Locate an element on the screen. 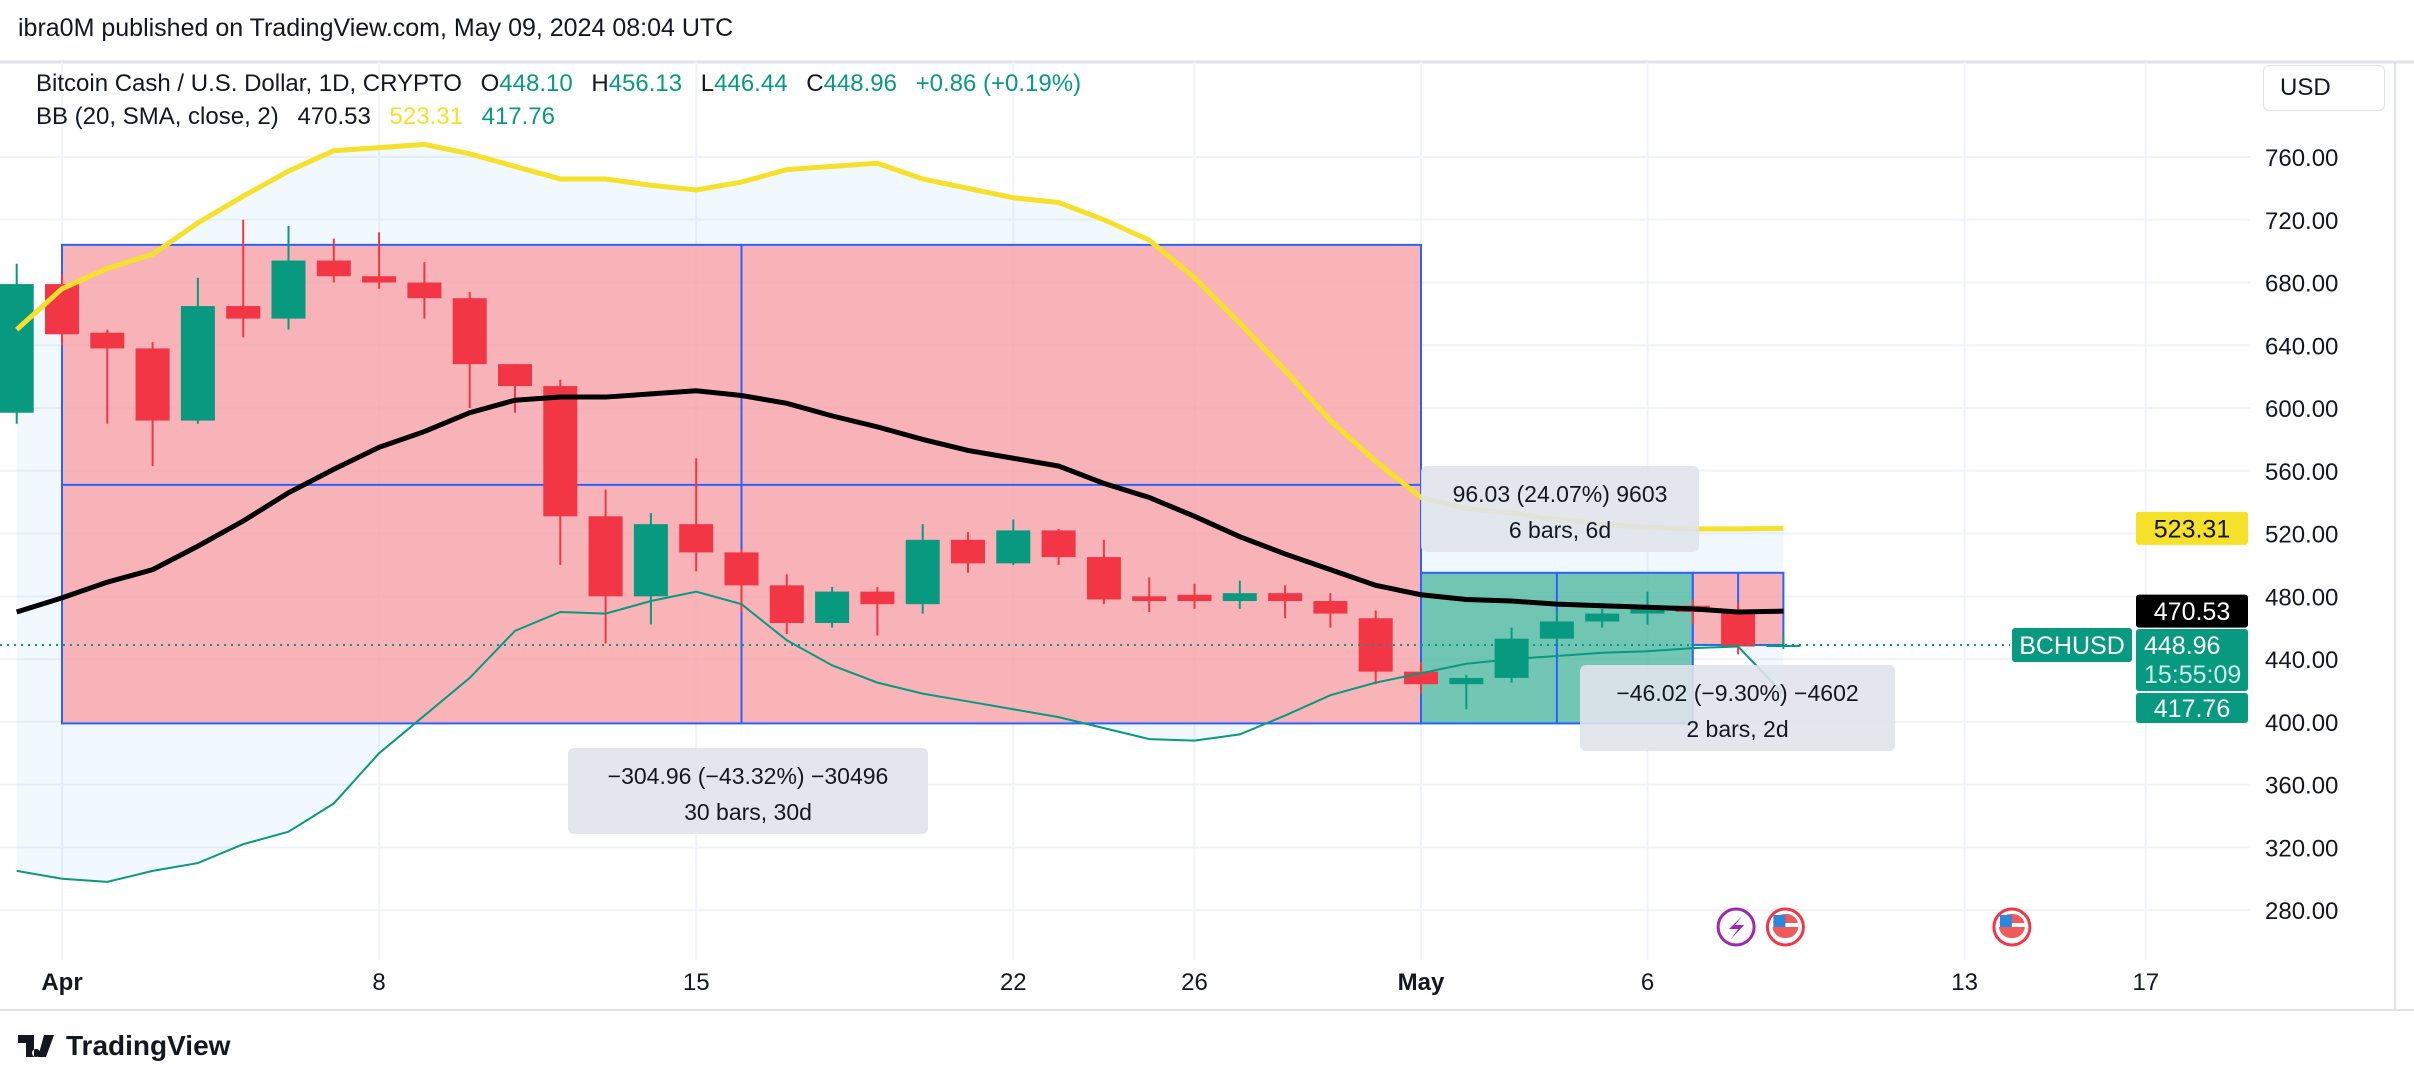 The width and height of the screenshot is (2414, 1080). close-label: C is located at coordinates (815, 83).